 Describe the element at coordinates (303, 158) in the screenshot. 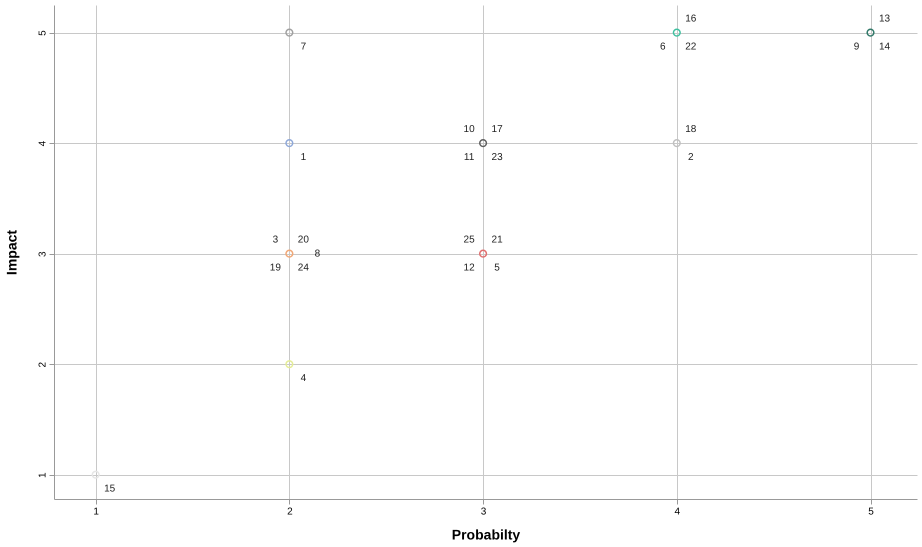

I see `annotation: 1` at that location.